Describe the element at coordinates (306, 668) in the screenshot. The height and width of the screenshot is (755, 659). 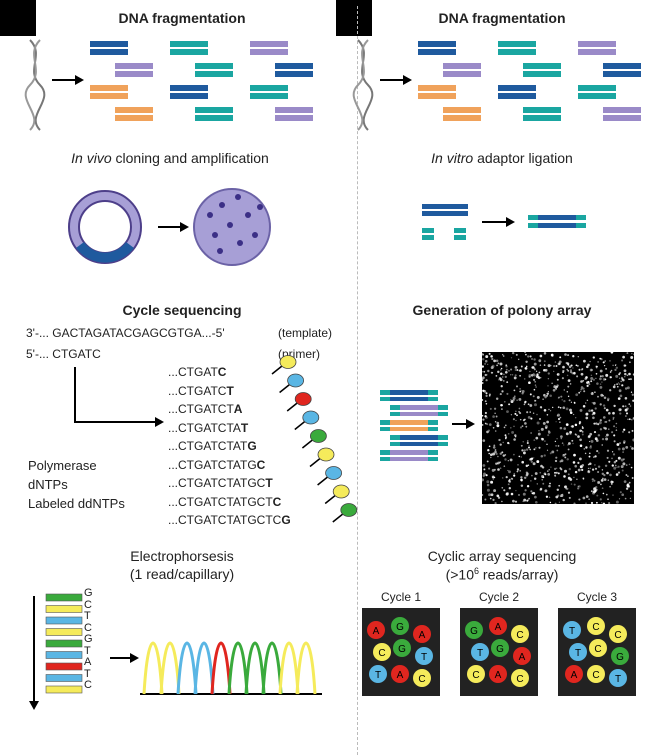
I see `chromatogram-peak-C` at that location.